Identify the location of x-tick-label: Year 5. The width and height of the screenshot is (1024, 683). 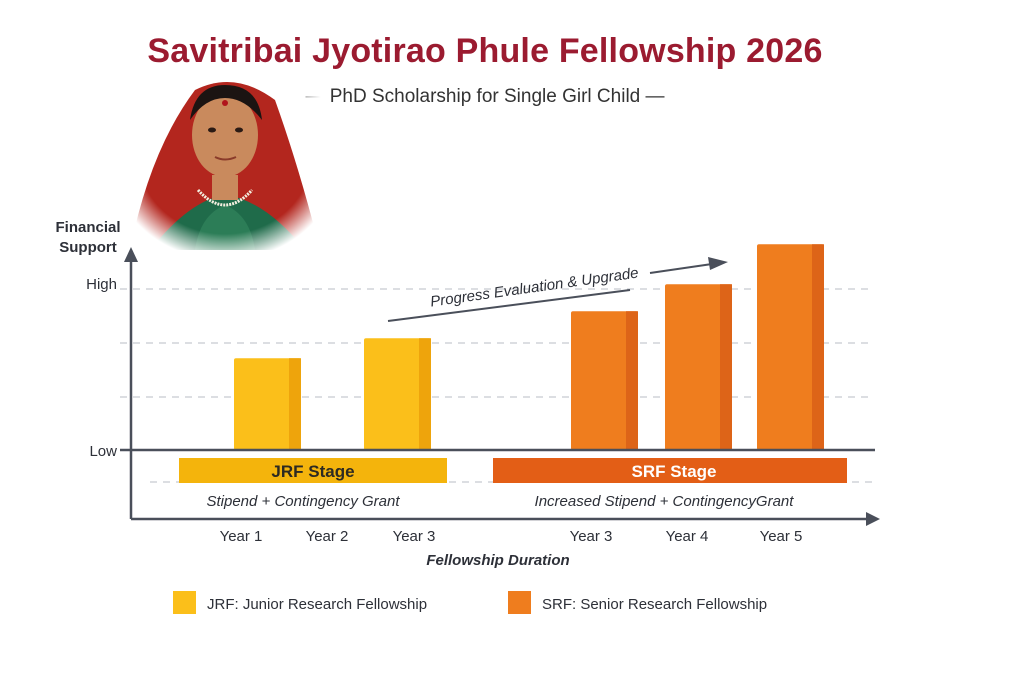
(781, 536).